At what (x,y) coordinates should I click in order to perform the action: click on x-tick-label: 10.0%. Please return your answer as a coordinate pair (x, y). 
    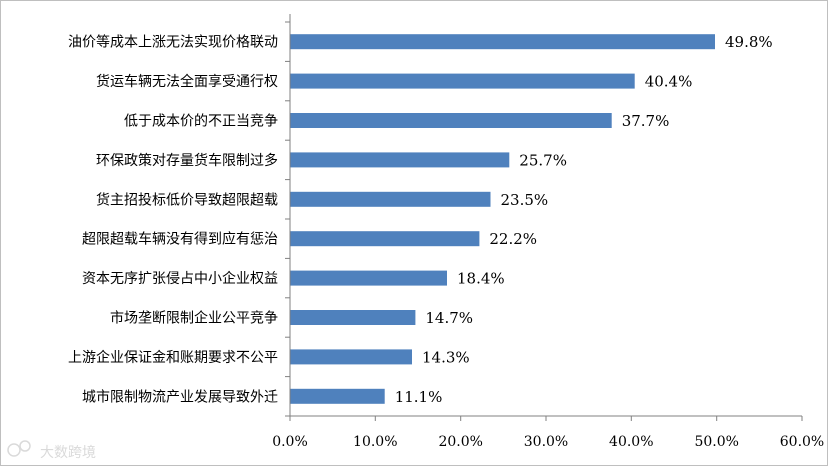
    Looking at the image, I should click on (375, 442).